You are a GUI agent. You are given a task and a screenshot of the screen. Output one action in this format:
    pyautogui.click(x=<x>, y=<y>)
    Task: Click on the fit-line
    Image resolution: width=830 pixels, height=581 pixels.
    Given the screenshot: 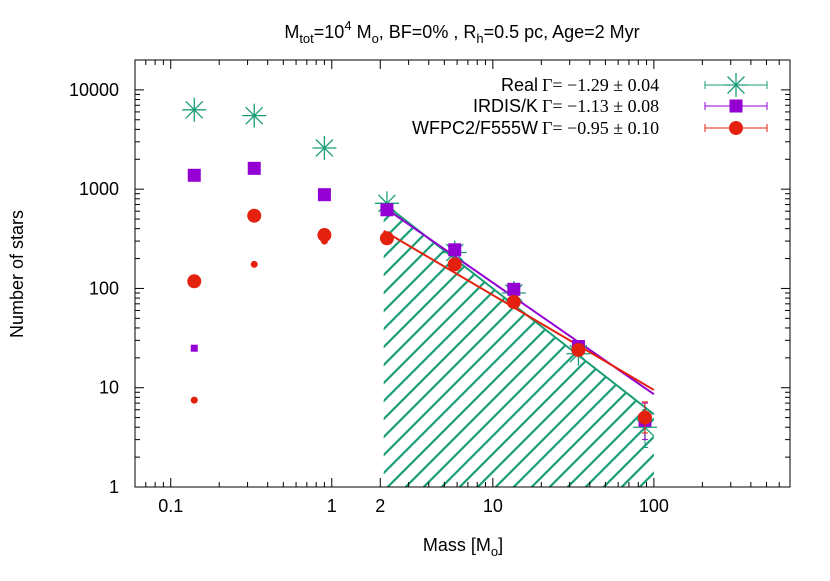 What is the action you would take?
    pyautogui.click(x=519, y=310)
    